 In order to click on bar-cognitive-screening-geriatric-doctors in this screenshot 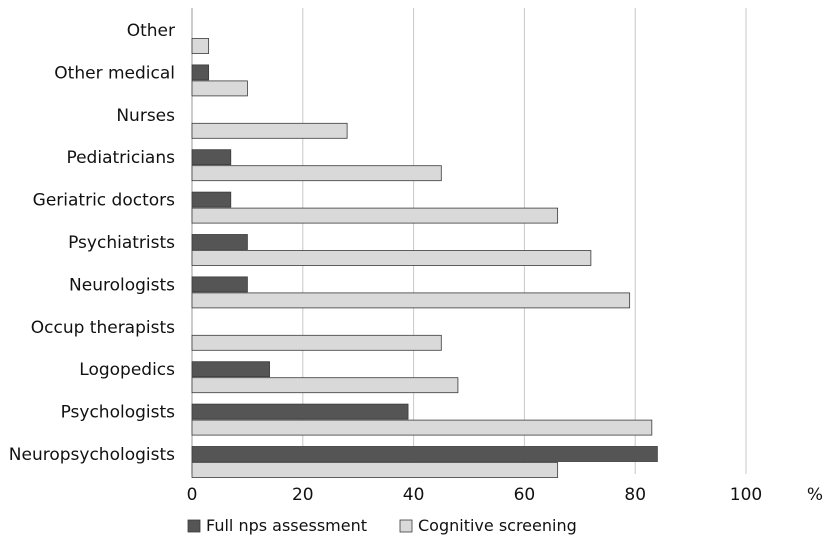, I will do `click(375, 215)`.